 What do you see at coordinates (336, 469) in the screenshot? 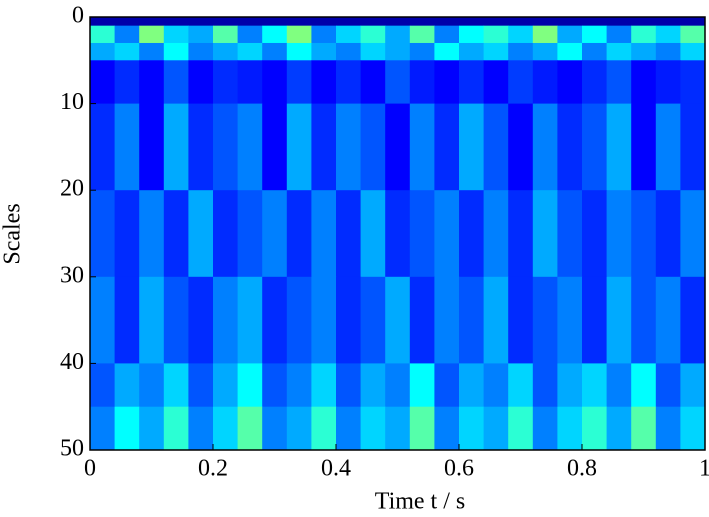
I see `x-tick-label: 0.4` at bounding box center [336, 469].